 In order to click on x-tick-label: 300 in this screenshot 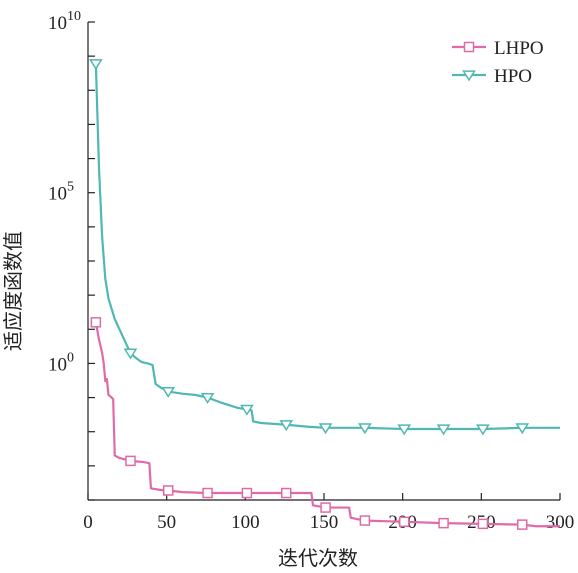, I will do `click(560, 522)`.